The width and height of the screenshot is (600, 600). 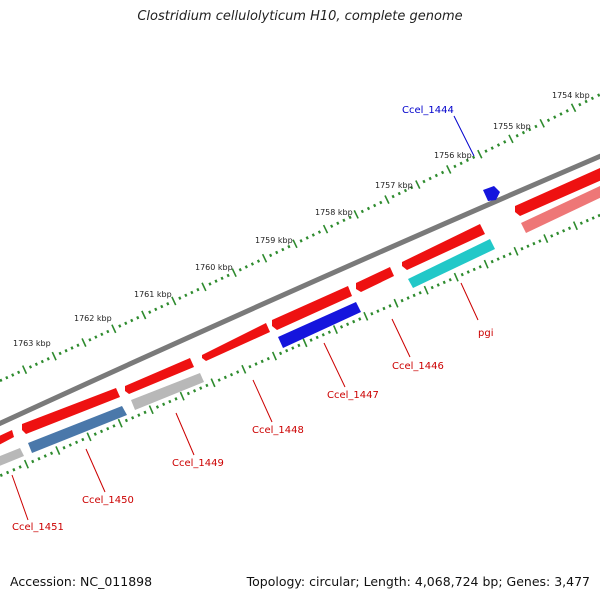 What do you see at coordinates (159, 376) in the screenshot?
I see `gene-ccel-1449-forward` at bounding box center [159, 376].